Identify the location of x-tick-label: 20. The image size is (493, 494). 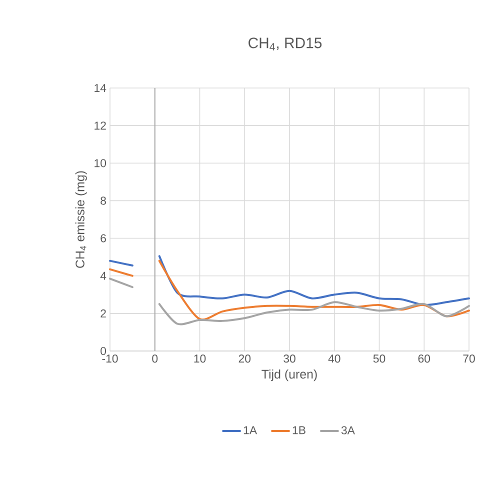
(244, 358).